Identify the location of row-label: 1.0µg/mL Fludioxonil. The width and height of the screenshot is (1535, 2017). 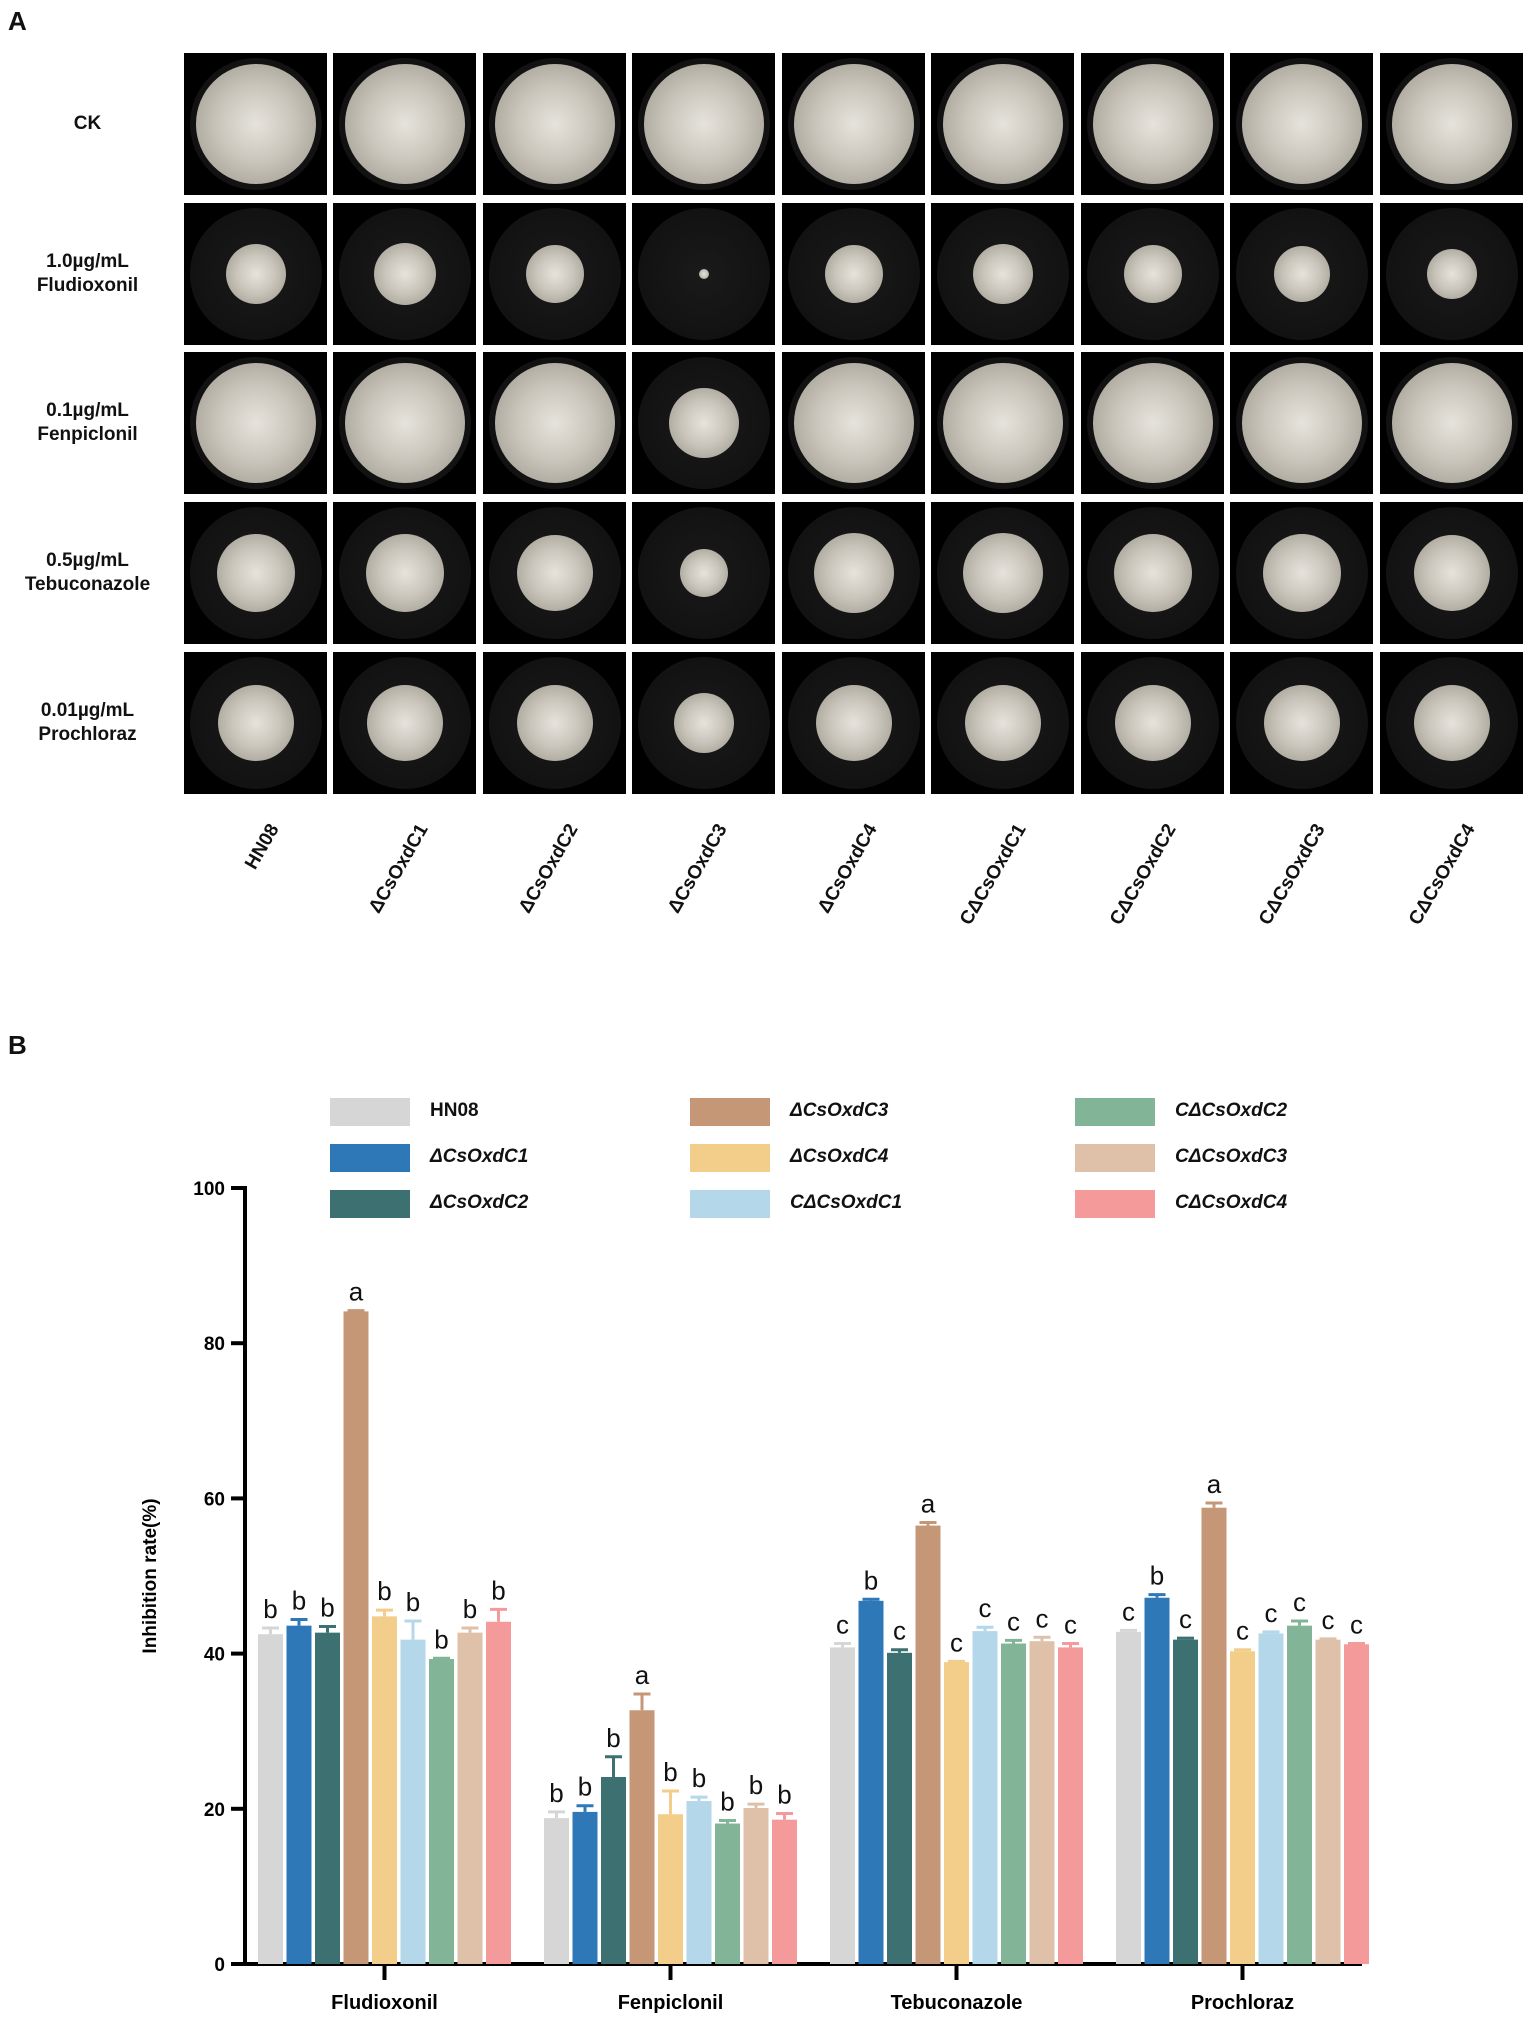
(87, 274).